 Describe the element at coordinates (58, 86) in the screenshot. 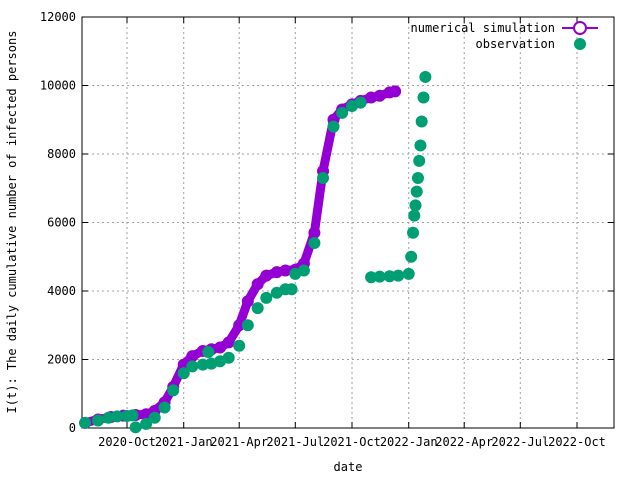

I see `y-tick-label: 10000` at that location.